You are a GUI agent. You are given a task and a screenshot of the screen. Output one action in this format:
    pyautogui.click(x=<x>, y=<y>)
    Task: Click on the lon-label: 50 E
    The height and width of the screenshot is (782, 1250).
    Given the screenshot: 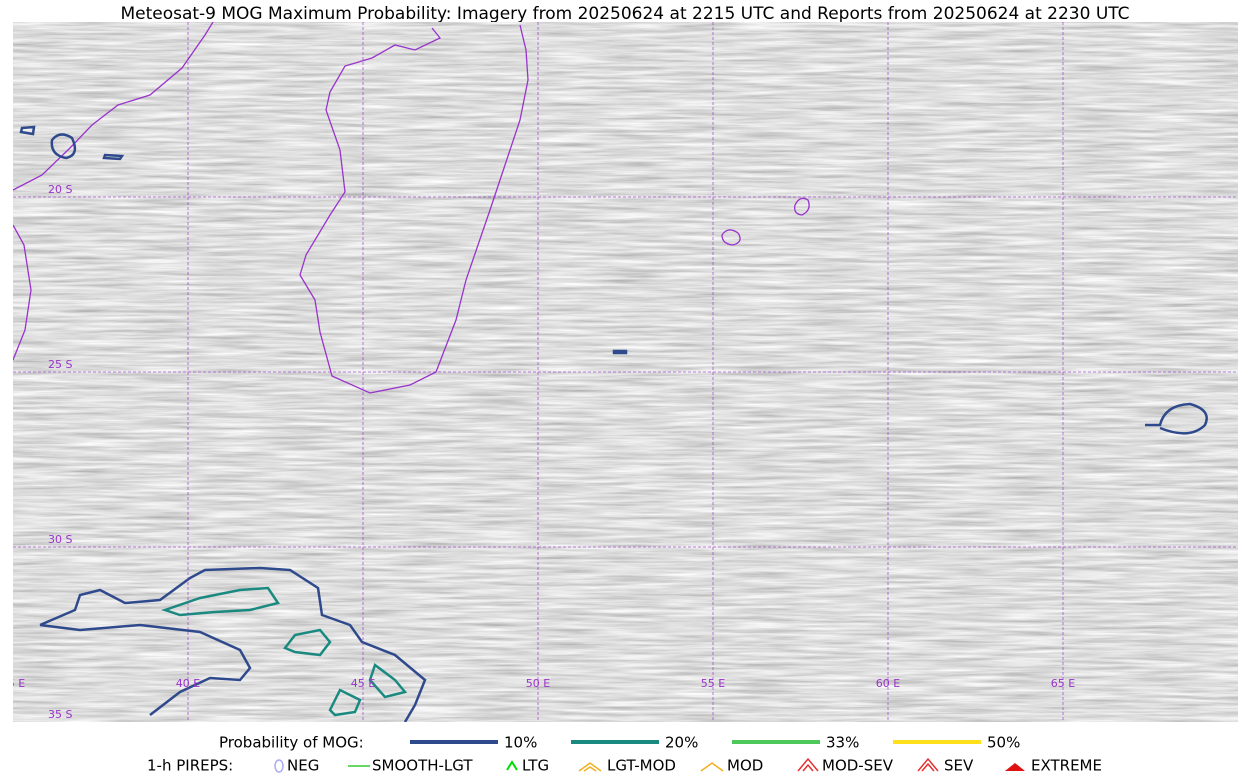 What is the action you would take?
    pyautogui.click(x=538, y=683)
    